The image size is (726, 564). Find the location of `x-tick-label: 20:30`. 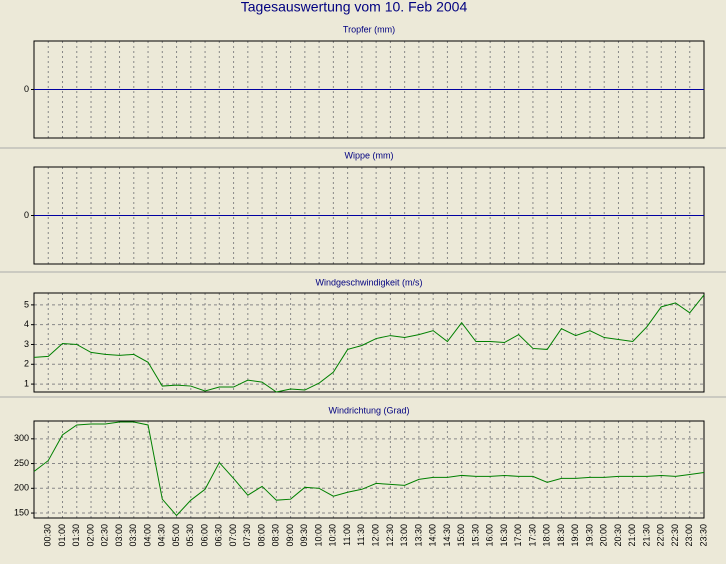

x-tick-label: 20:30 is located at coordinates (618, 535).